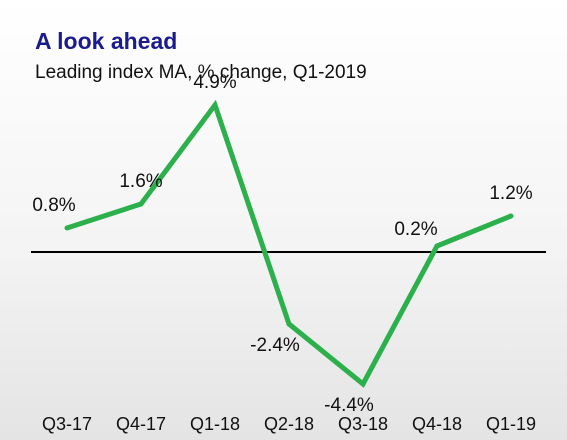 Image resolution: width=567 pixels, height=440 pixels. Describe the element at coordinates (415, 229) in the screenshot. I see `data-label: 0.2%` at that location.